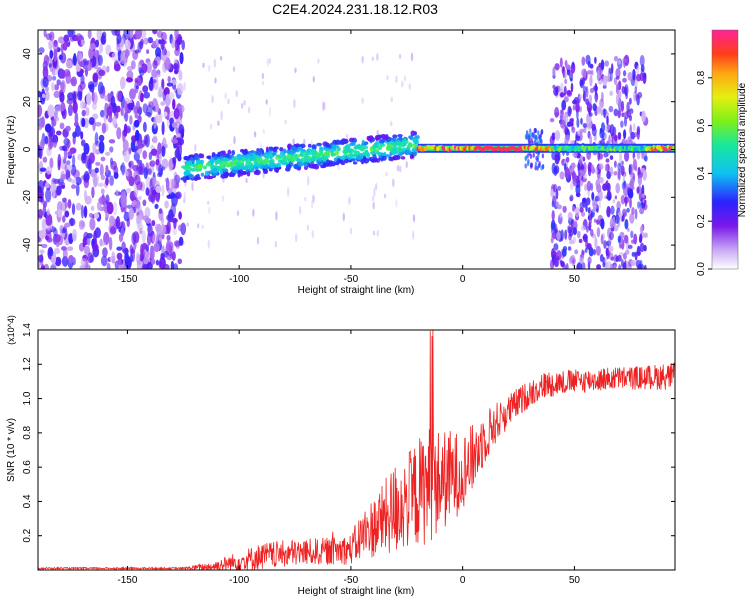  I want to click on colorbar-tick-label: 0.8, so click(701, 77).